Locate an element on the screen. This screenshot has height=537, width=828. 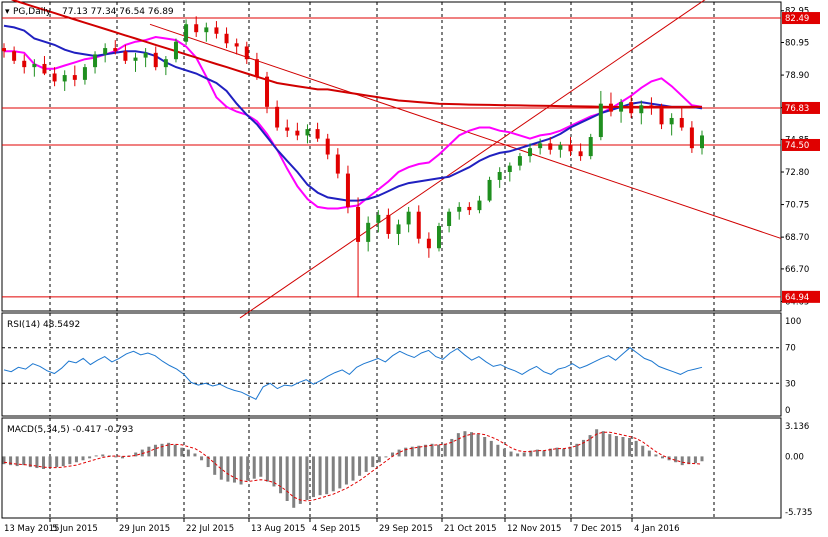
rsi-tick-label: 30 is located at coordinates (790, 384).